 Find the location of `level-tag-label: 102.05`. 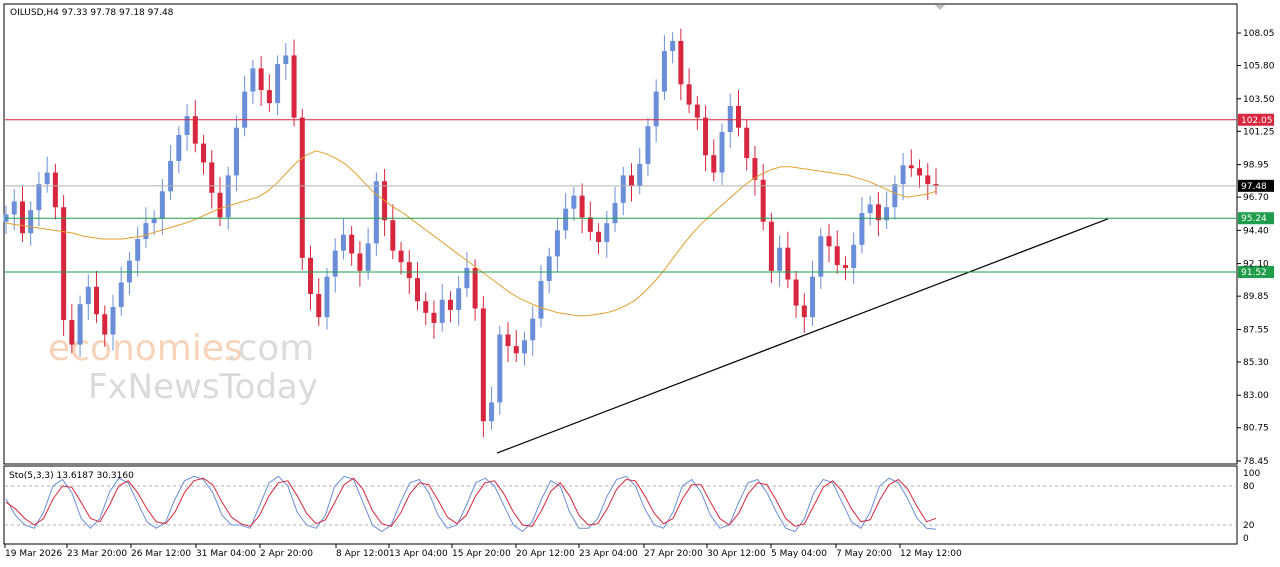

level-tag-label: 102.05 is located at coordinates (1257, 121).